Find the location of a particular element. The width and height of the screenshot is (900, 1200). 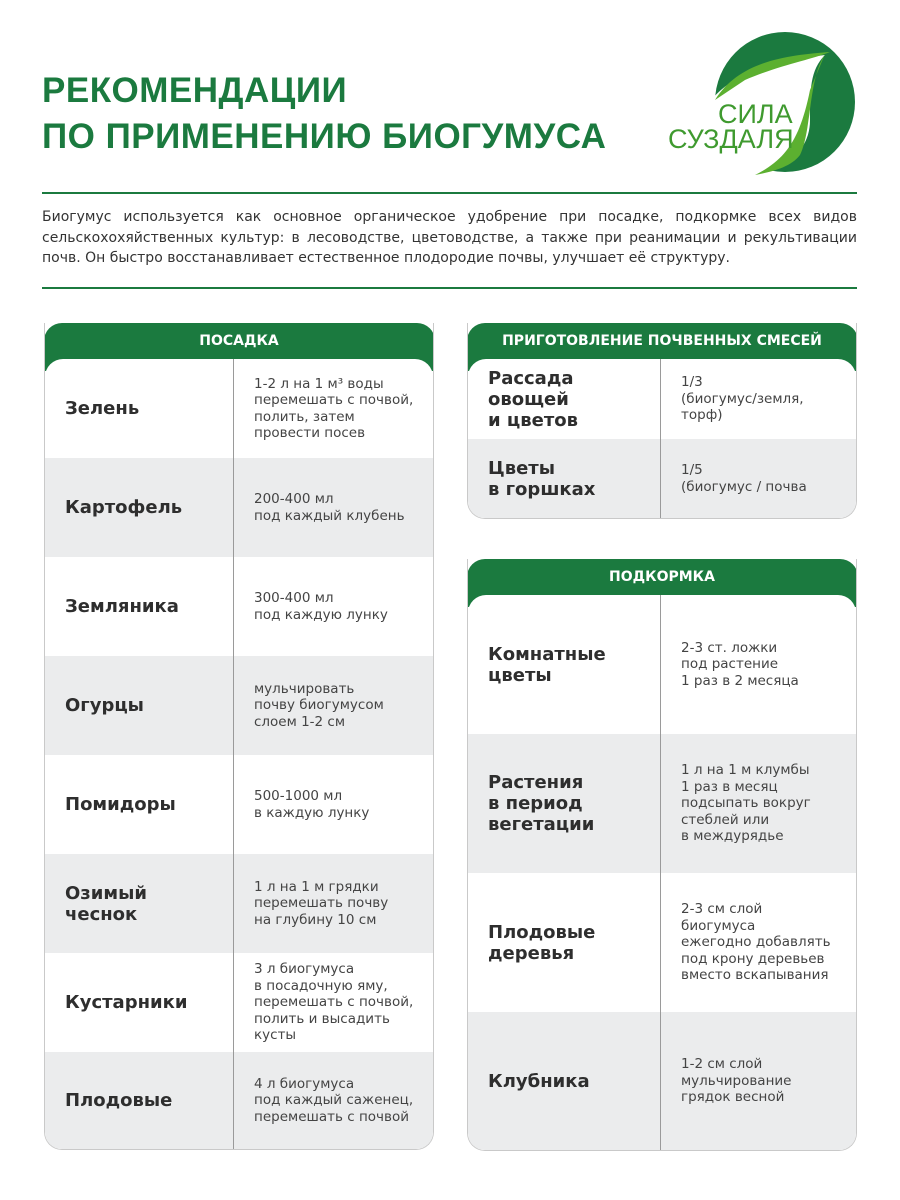

crop-name: Комнатные цветы is located at coordinates (564, 664).